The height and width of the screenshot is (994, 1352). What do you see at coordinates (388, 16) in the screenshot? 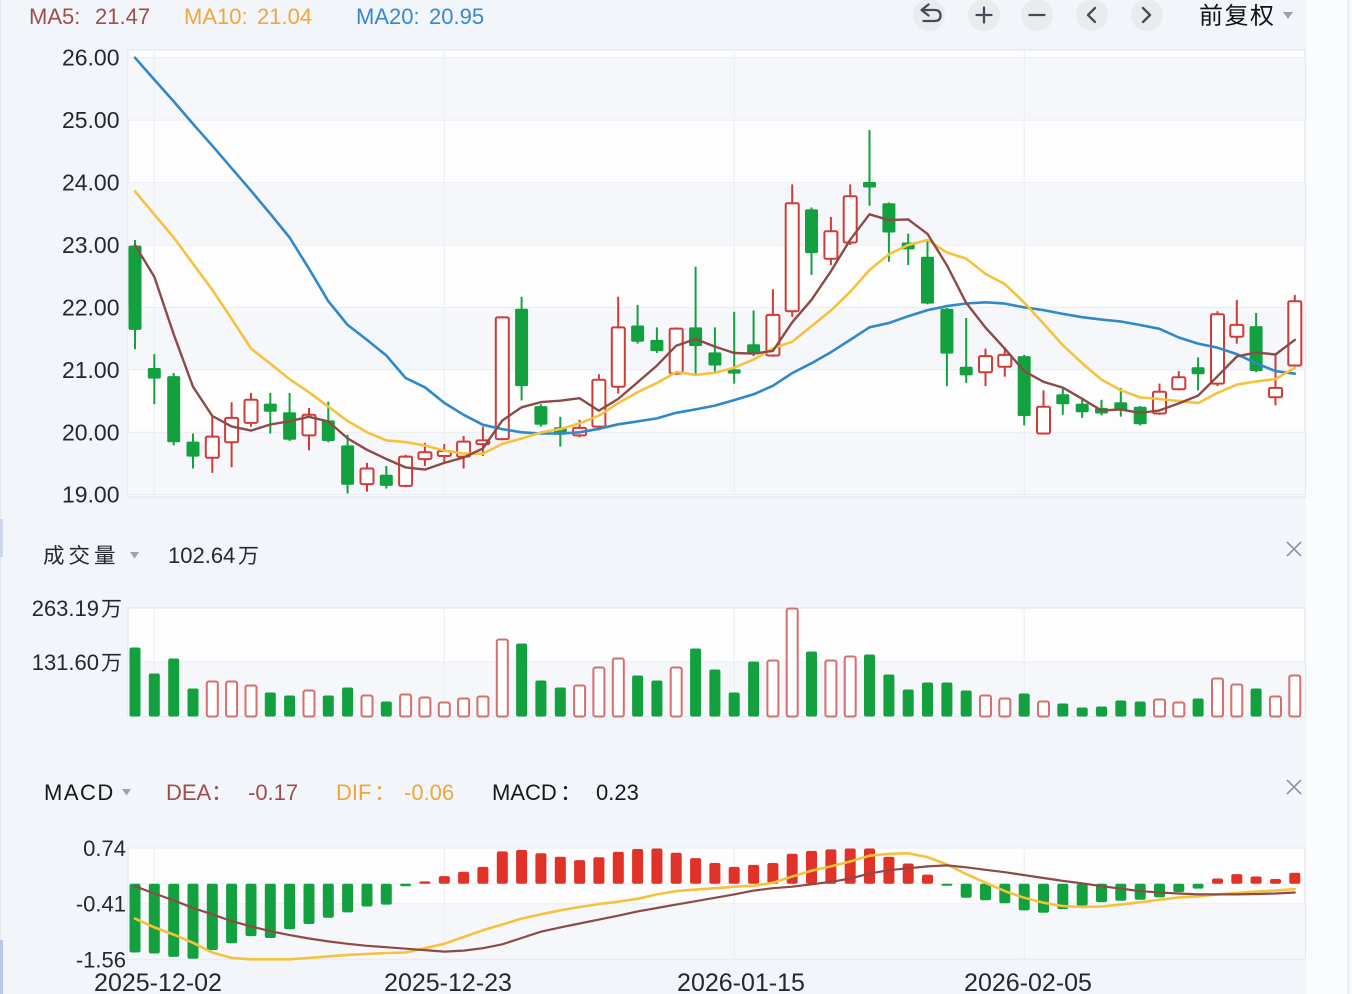
I see `svg-text: MA20:` at bounding box center [388, 16].